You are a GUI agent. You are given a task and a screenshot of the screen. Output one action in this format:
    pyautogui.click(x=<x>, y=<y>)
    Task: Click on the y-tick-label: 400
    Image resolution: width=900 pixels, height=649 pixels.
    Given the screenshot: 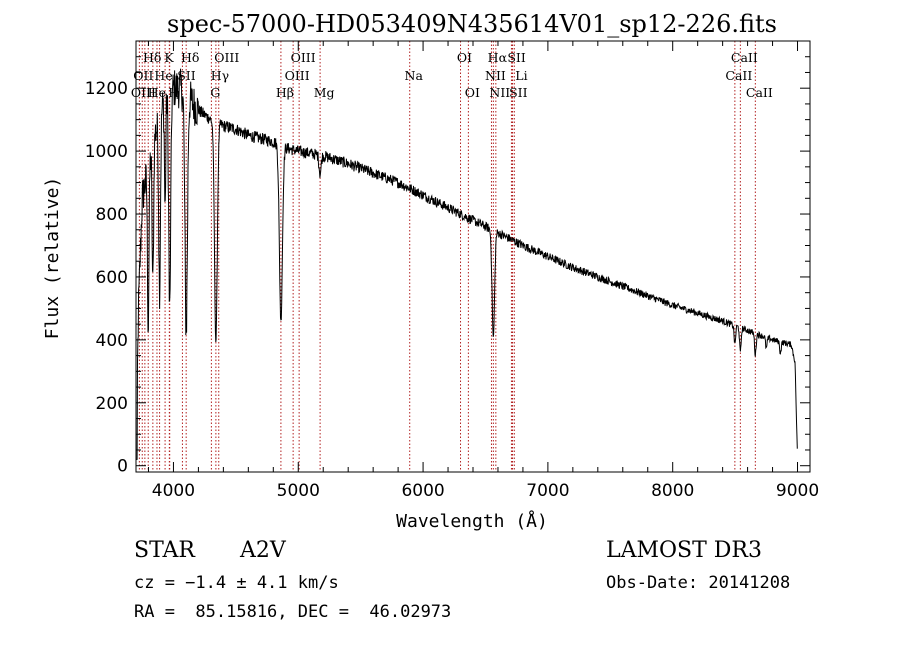 What is the action you would take?
    pyautogui.click(x=112, y=341)
    